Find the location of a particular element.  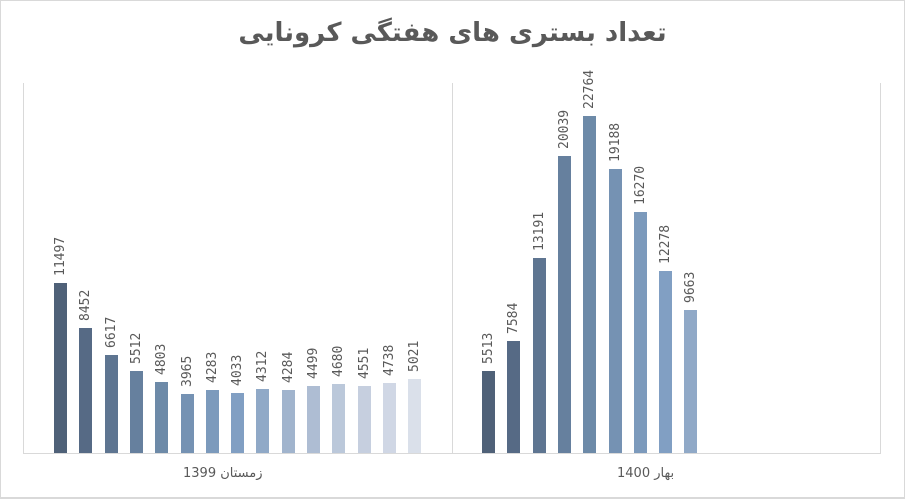

data-label: 4312 is located at coordinates (262, 366).